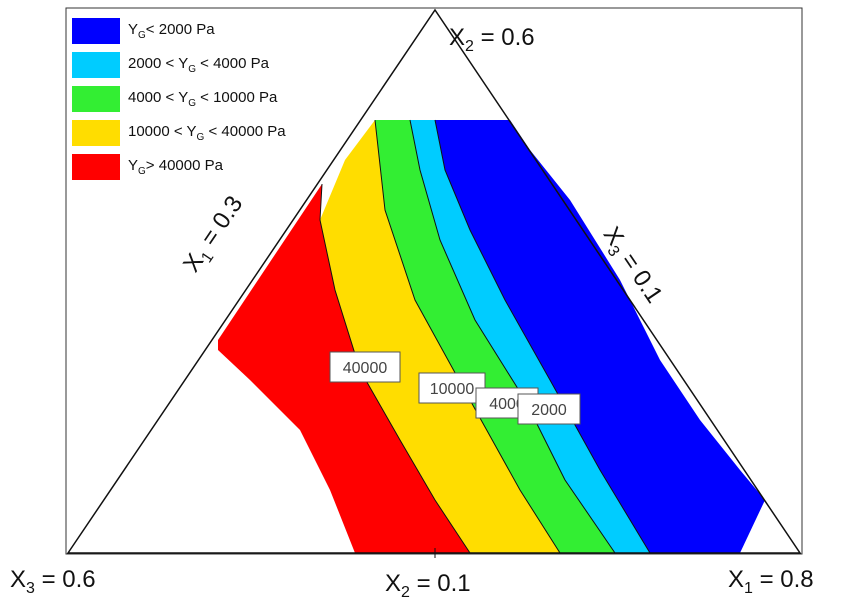 The image size is (861, 608). I want to click on legend-item: YG< 2000 Pa, so click(222, 31).